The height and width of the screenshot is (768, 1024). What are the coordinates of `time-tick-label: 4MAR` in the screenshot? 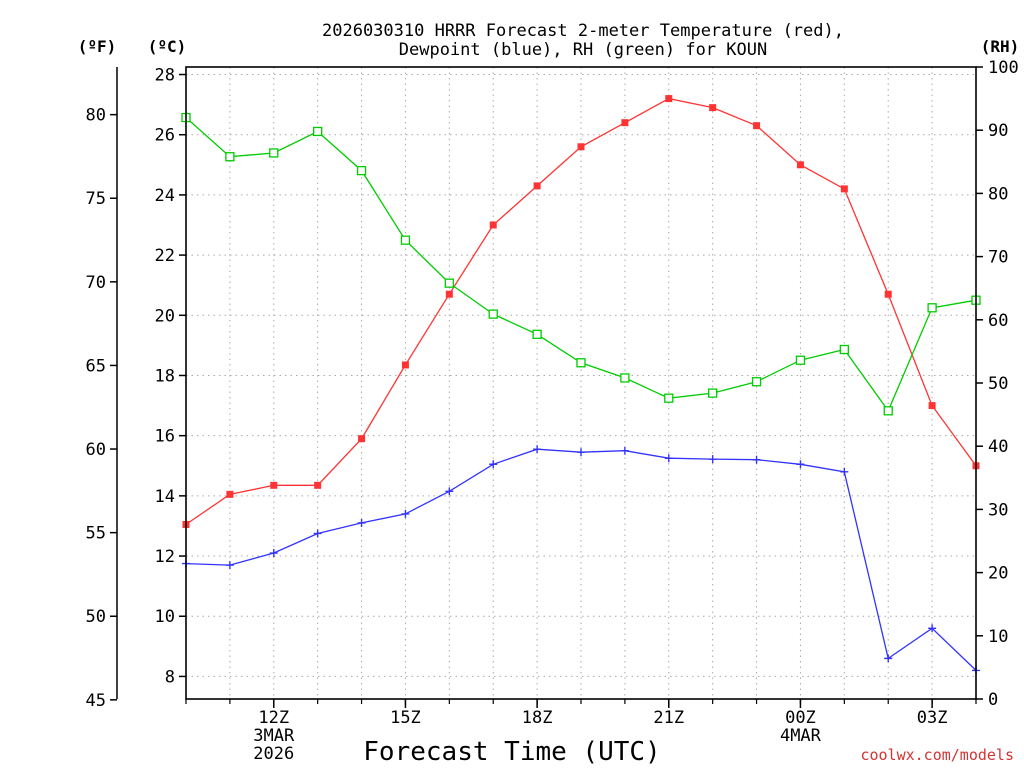 It's located at (801, 736).